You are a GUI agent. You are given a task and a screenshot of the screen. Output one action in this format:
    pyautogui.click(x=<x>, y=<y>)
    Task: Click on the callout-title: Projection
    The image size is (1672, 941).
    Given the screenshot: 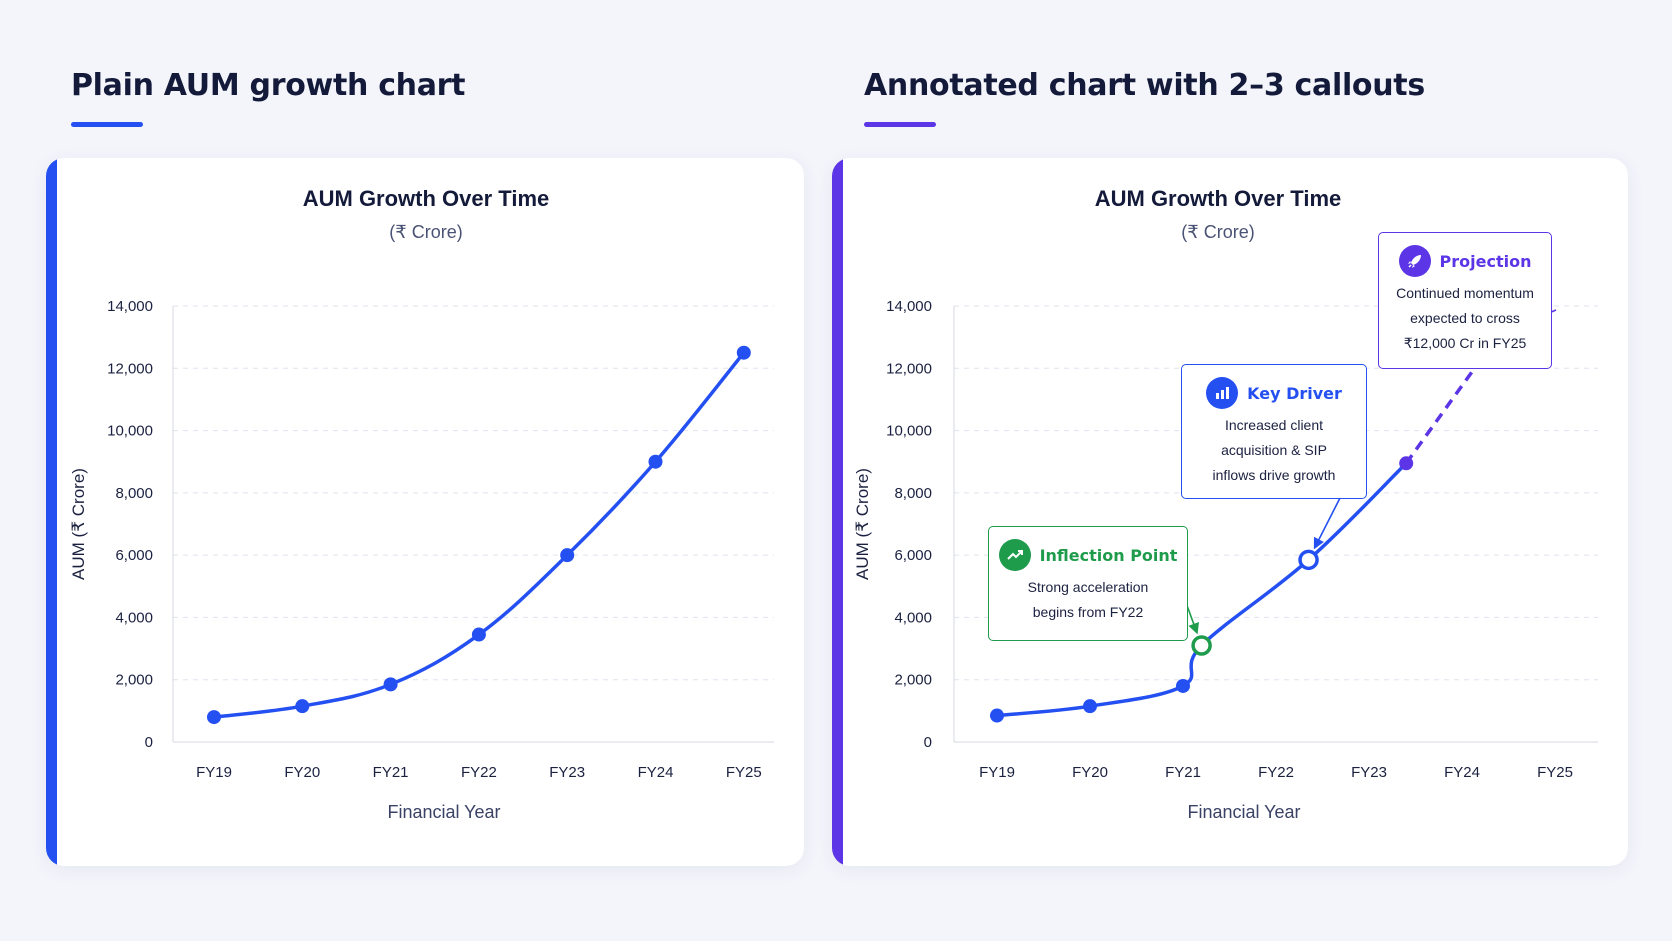 What is the action you would take?
    pyautogui.click(x=1485, y=261)
    